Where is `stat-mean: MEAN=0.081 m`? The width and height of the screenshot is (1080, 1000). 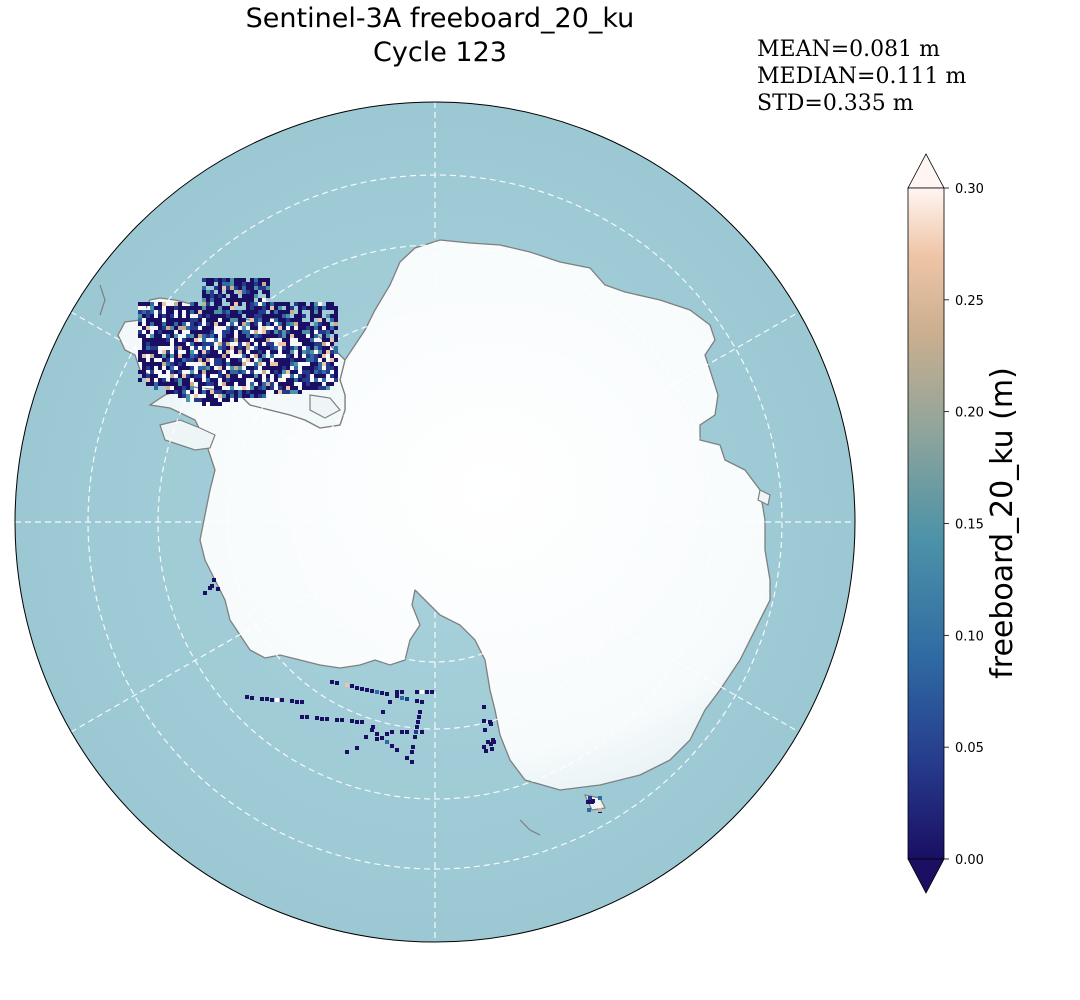
stat-mean: MEAN=0.081 m is located at coordinates (848, 49).